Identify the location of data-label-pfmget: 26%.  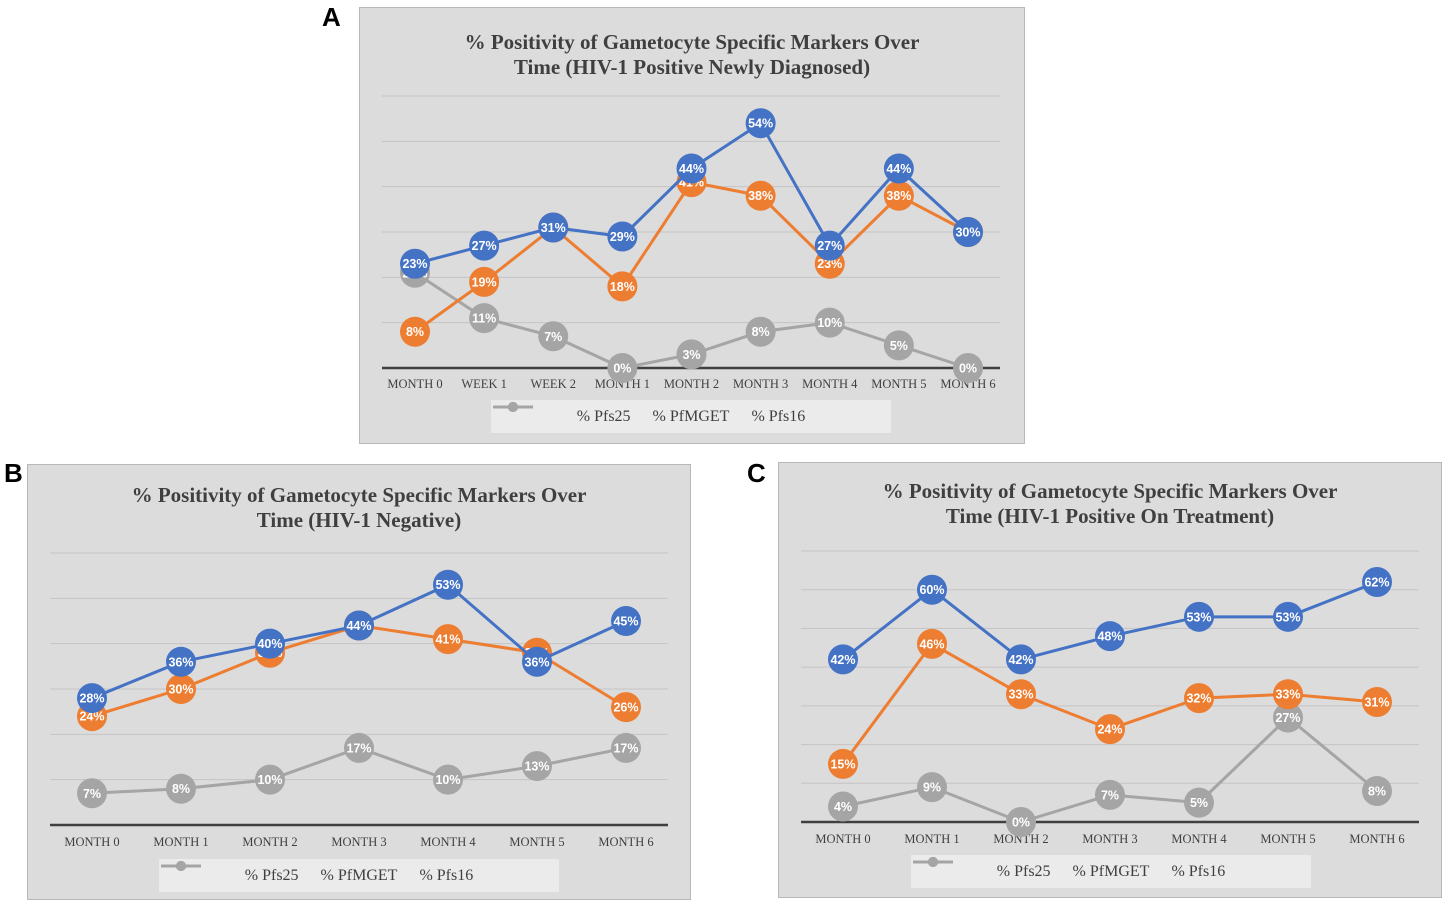
(625, 708).